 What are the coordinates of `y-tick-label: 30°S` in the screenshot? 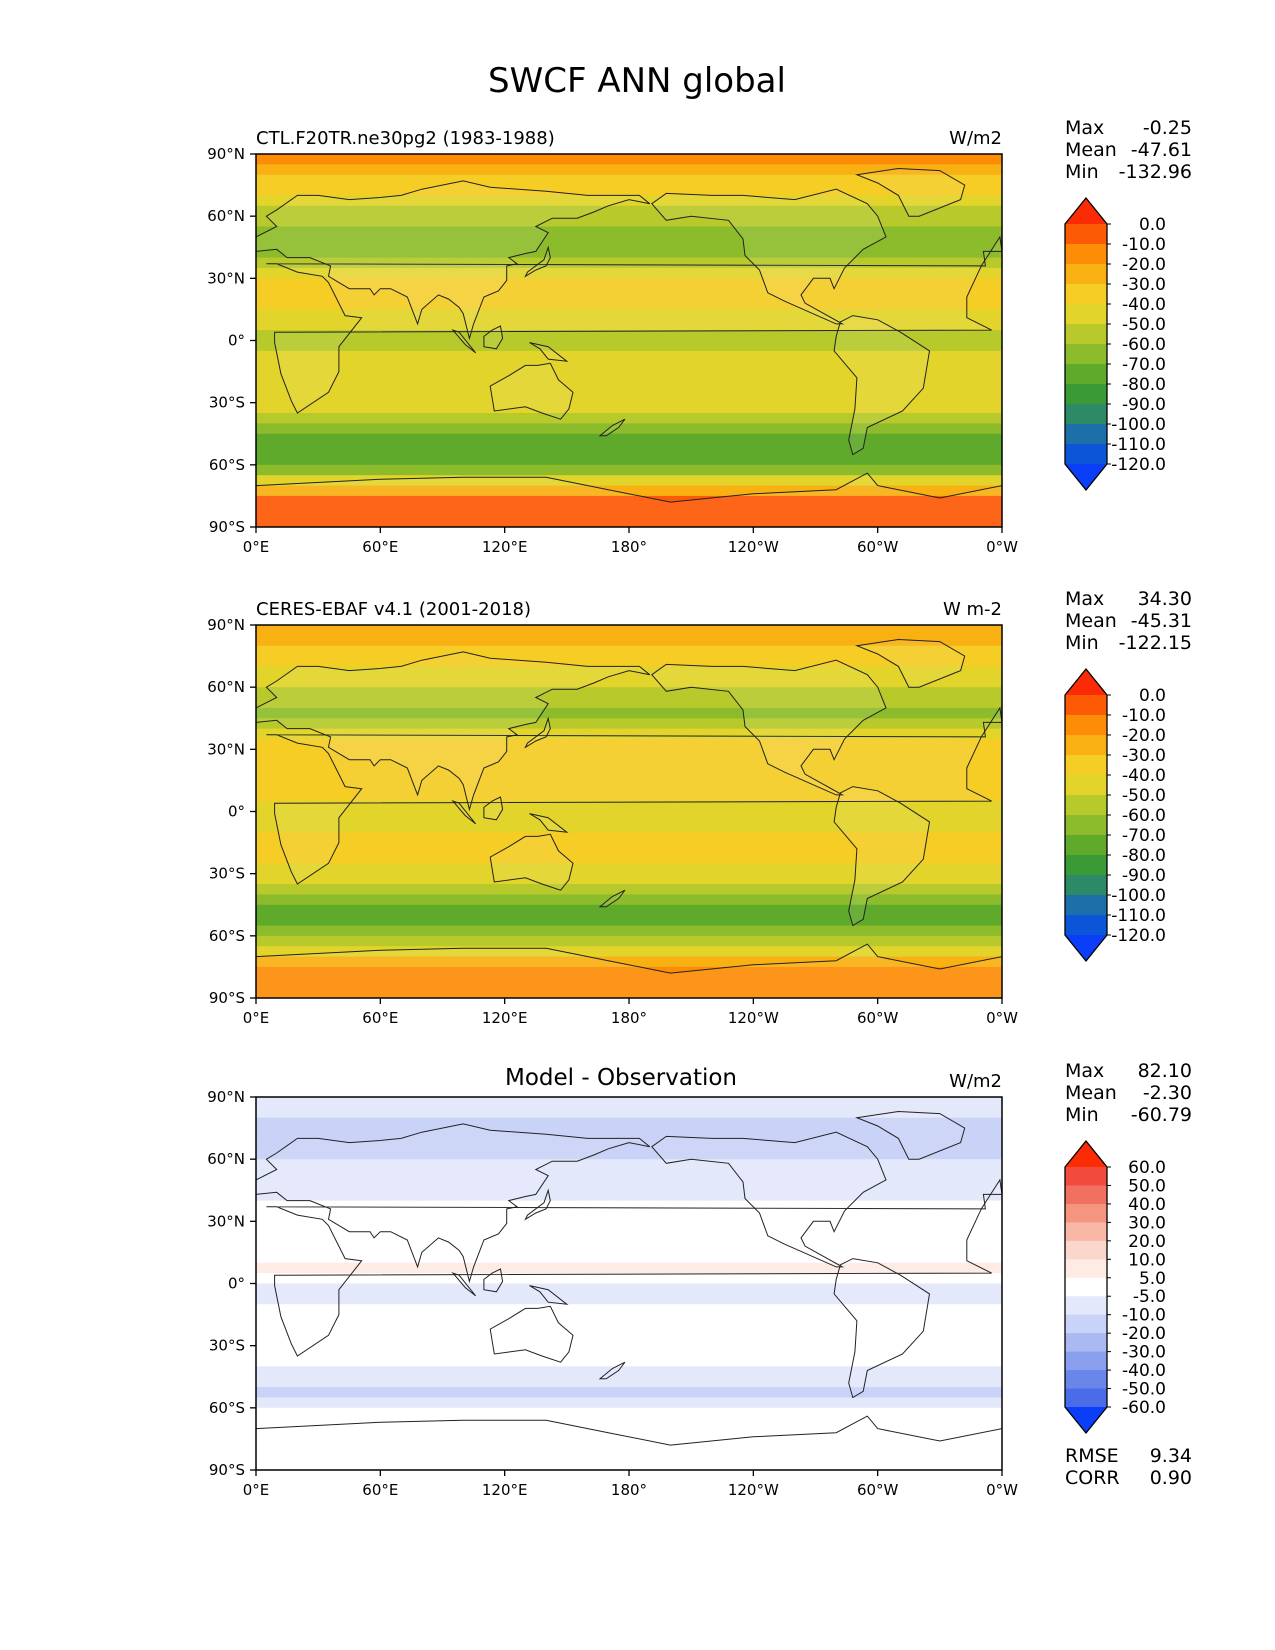 It's located at (227, 874).